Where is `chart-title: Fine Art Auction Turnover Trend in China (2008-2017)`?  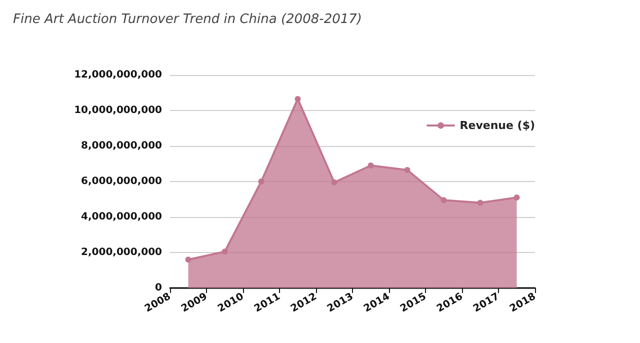
chart-title: Fine Art Auction Turnover Trend in China (2008-2017) is located at coordinates (187, 19).